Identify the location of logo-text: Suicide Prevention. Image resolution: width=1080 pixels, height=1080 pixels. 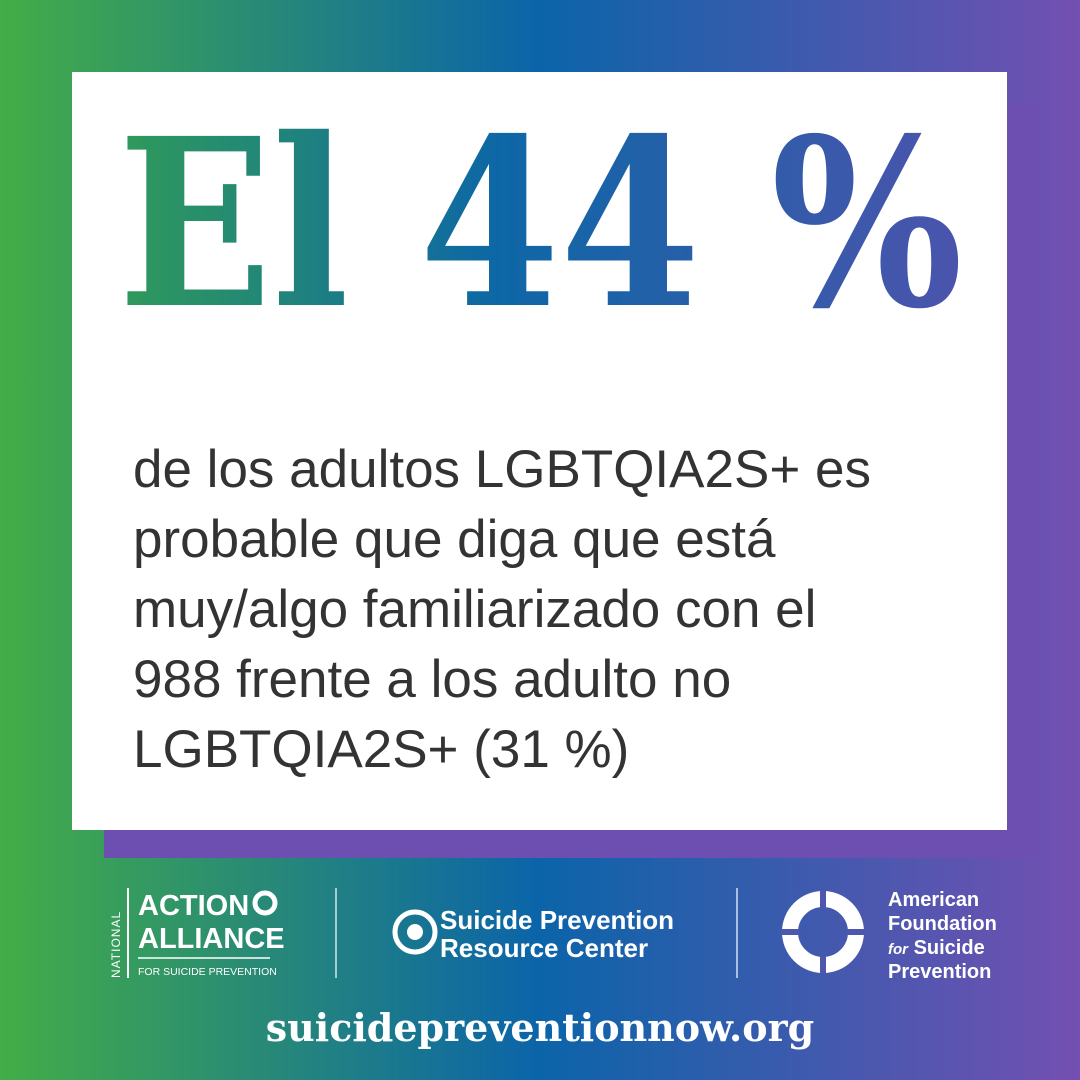
(557, 920).